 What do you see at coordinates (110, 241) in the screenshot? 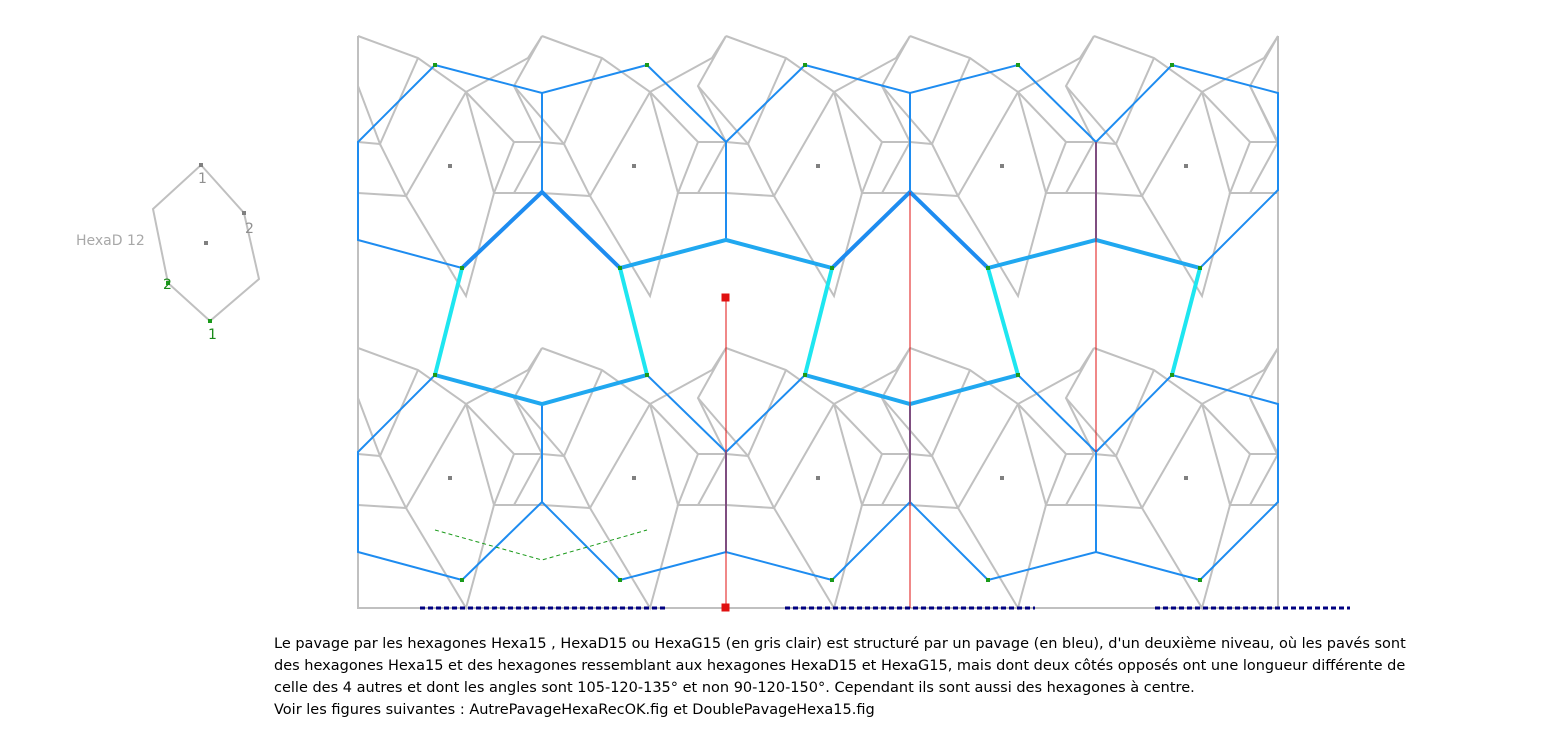
I see `hexad12-label: HexaD 12` at bounding box center [110, 241].